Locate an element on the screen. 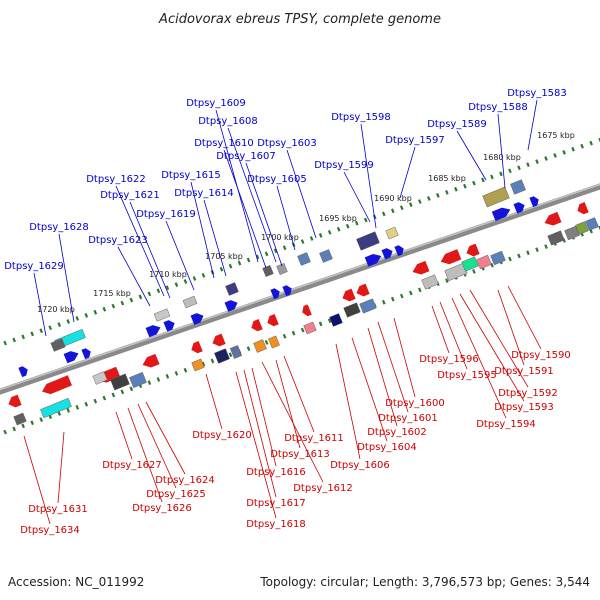 The width and height of the screenshot is (600, 600). gene-label-dtpsy_1603: Dtpsy_1603 is located at coordinates (287, 143).